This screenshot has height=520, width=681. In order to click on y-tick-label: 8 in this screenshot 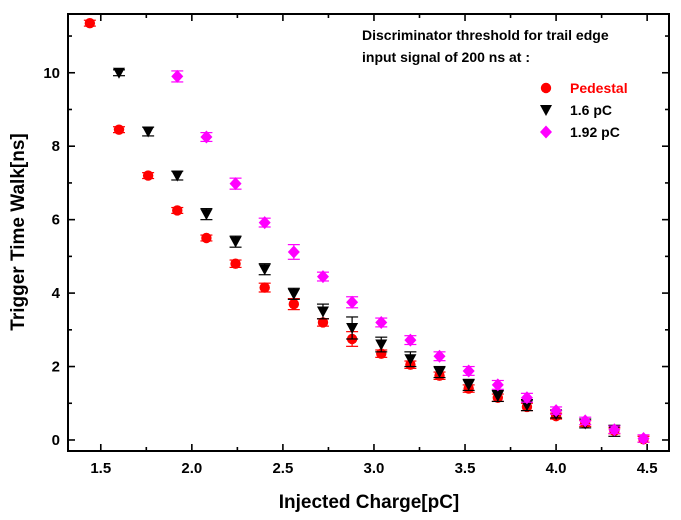, I will do `click(56, 146)`.